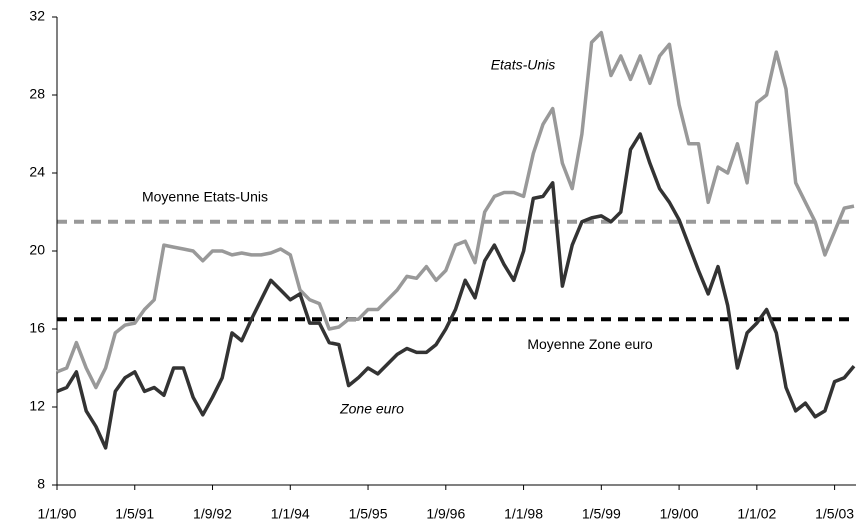 The image size is (861, 525). Describe the element at coordinates (37, 406) in the screenshot. I see `y-tick-label: 12` at that location.